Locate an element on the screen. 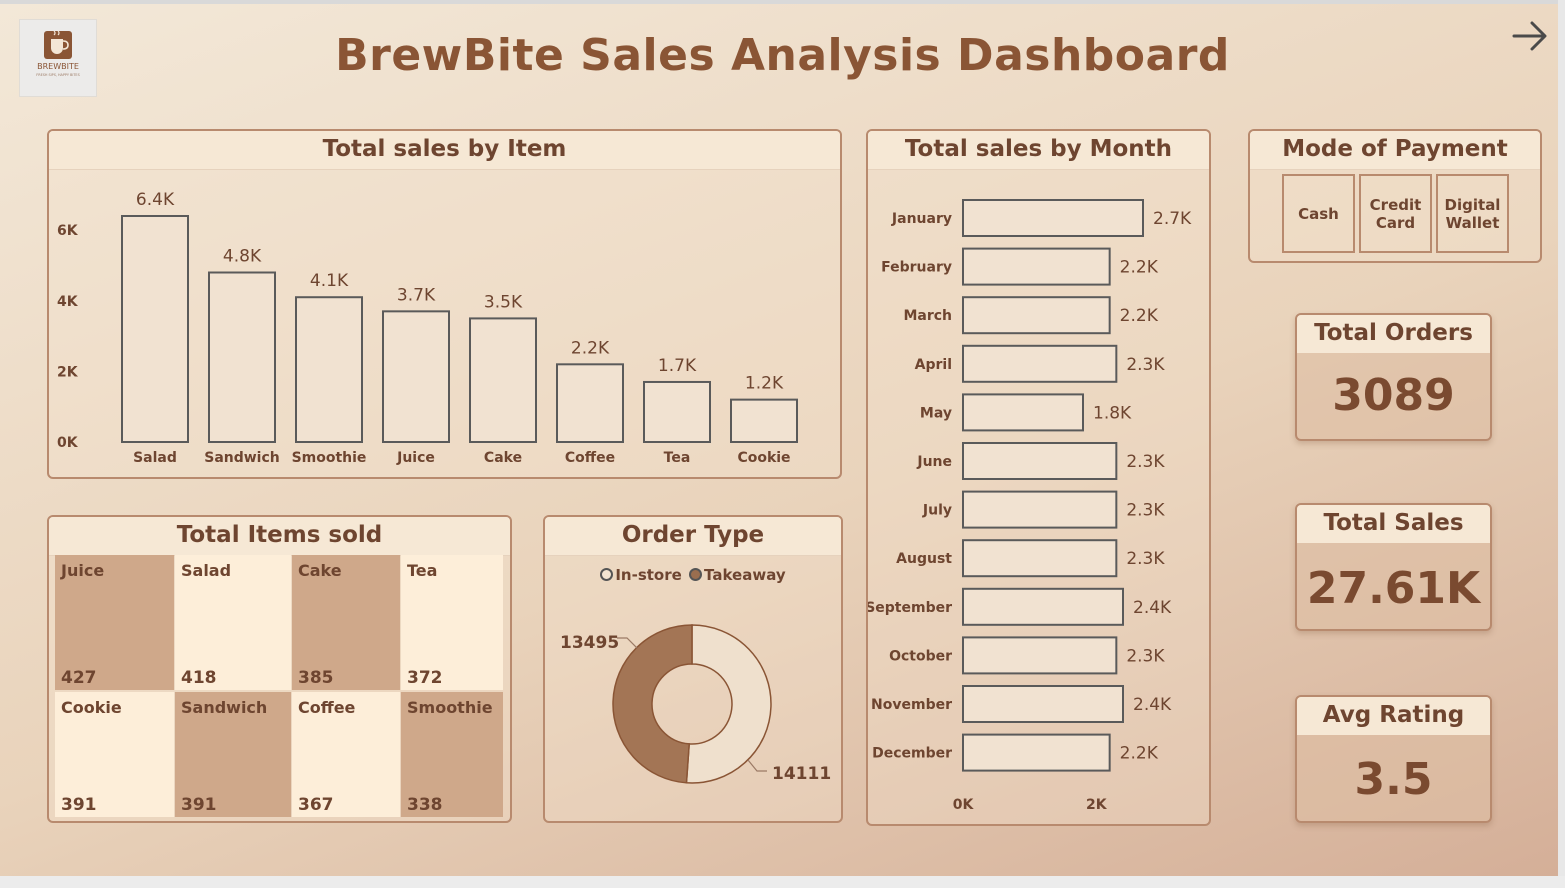  tile-value: 372 is located at coordinates (425, 678).